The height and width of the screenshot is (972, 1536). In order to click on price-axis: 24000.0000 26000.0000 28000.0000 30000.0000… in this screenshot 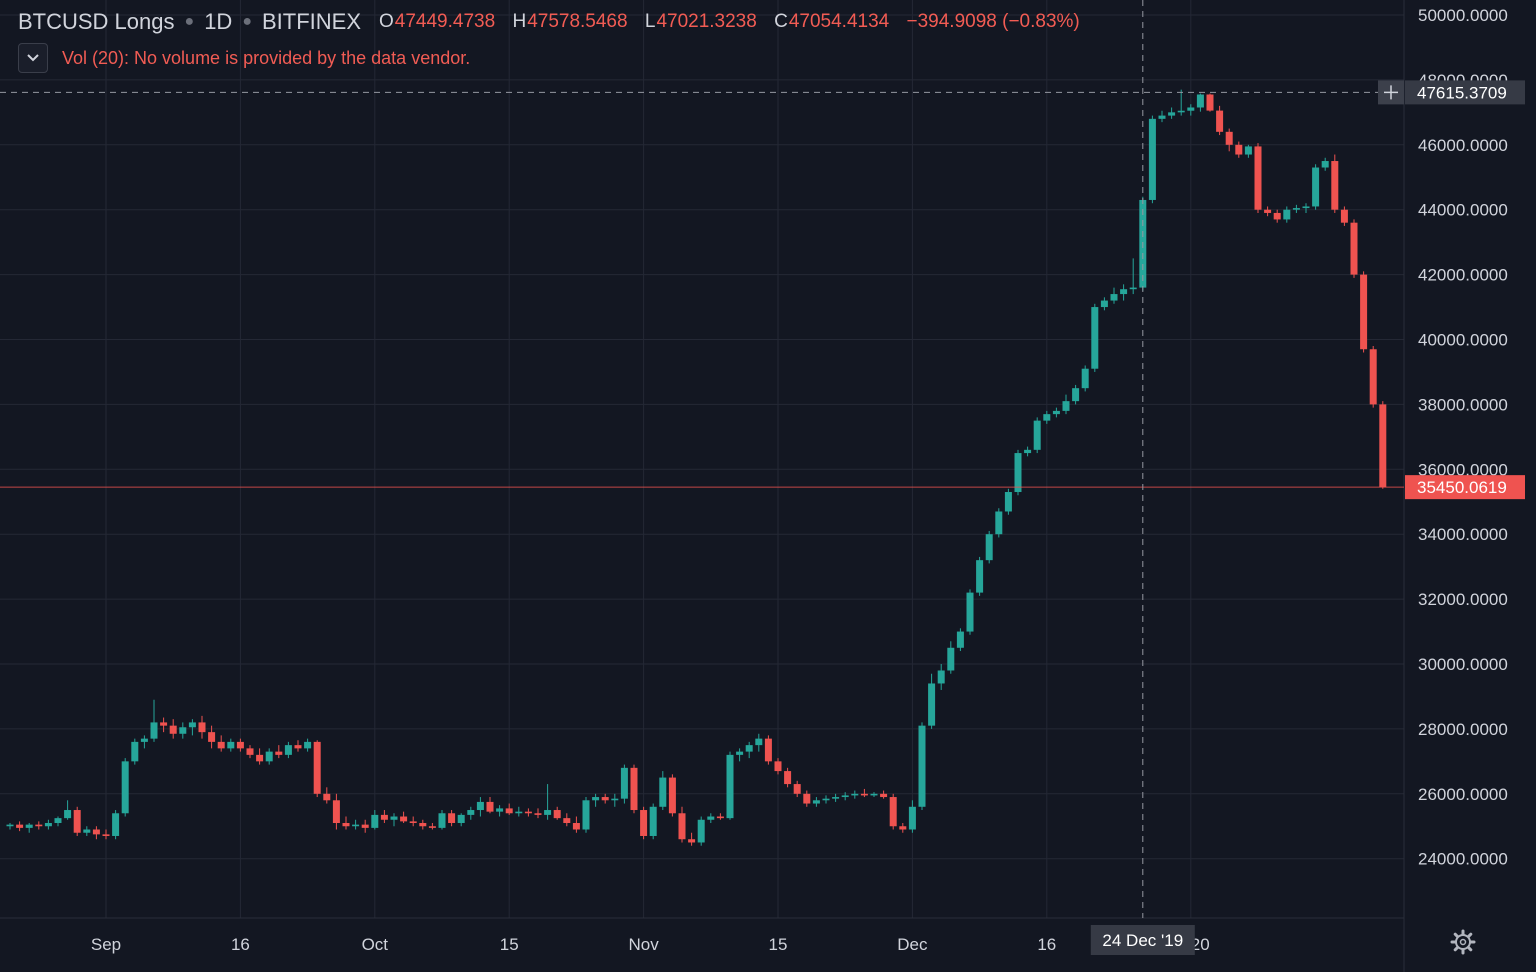, I will do `click(1463, 437)`.